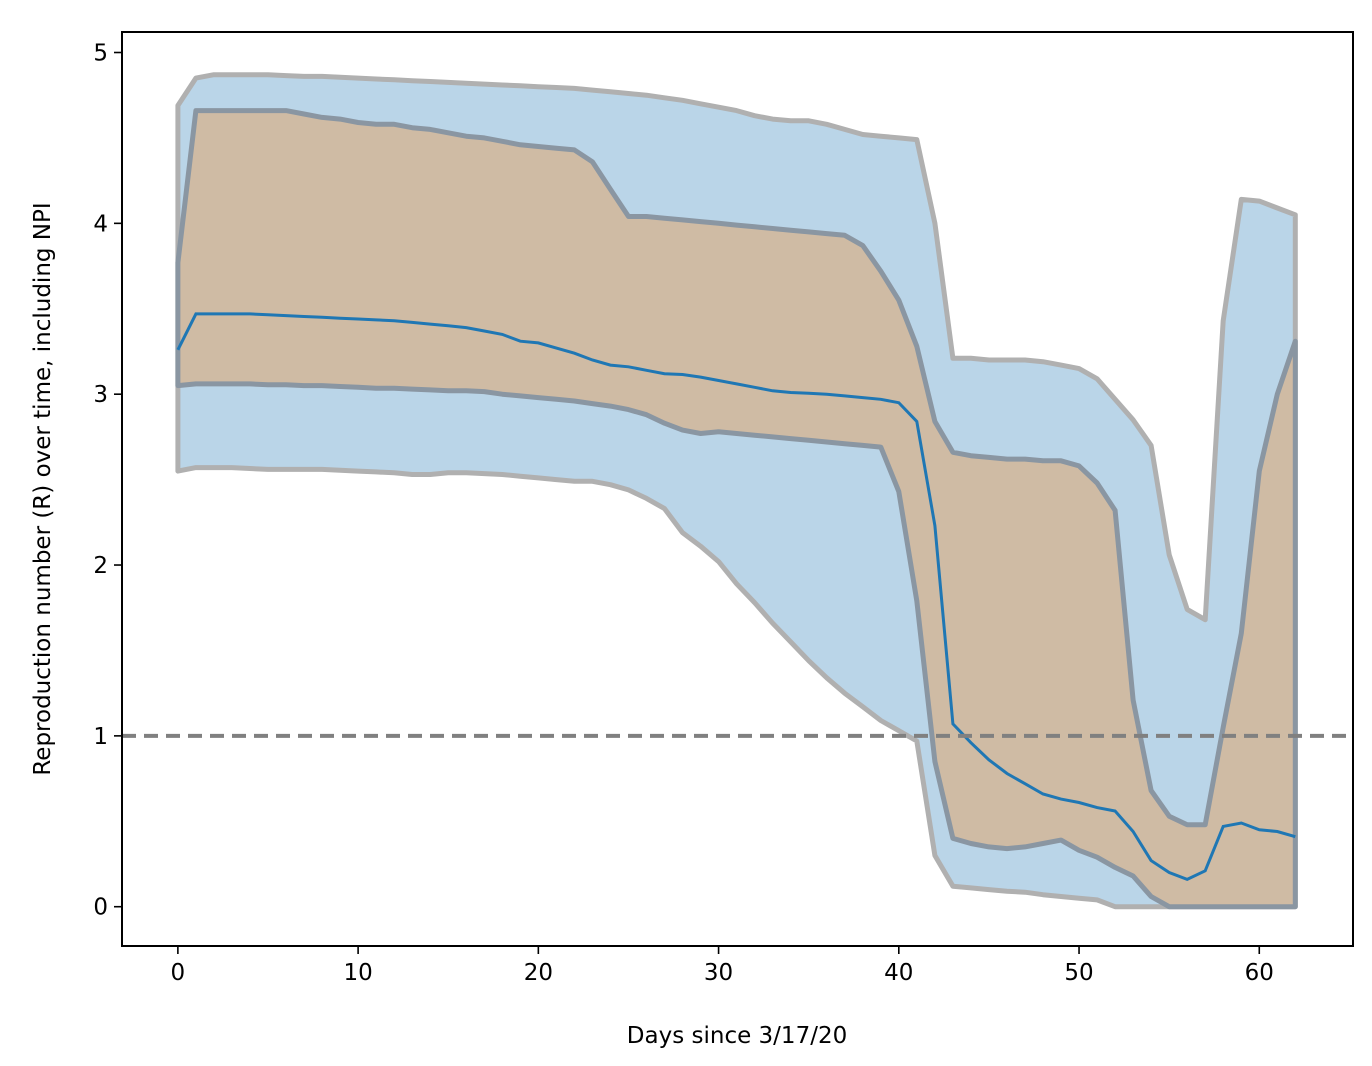 The image size is (1372, 1066). Describe the element at coordinates (898, 973) in the screenshot. I see `x-tick-label: 40` at that location.